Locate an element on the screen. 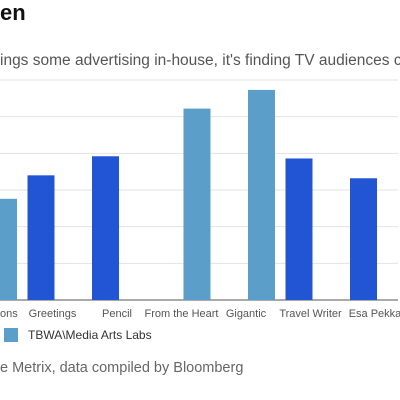 Image resolution: width=400 pixels, height=400 pixels. x-tick-label: Esa Pekka is located at coordinates (374, 314).